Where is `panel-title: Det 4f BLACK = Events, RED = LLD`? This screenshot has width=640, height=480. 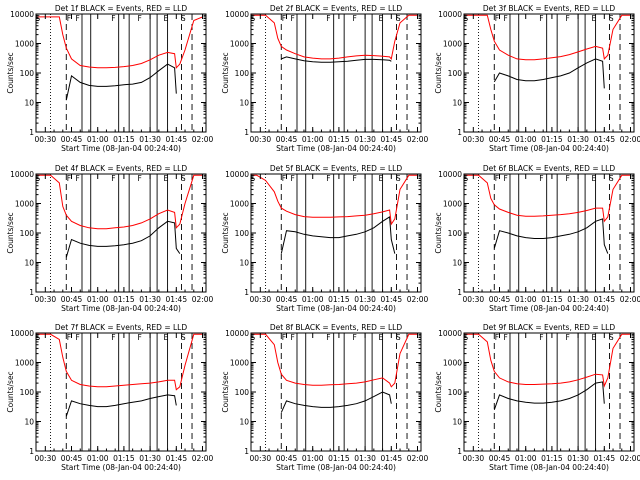 panel-title: Det 4f BLACK = Events, RED = LLD is located at coordinates (121, 168).